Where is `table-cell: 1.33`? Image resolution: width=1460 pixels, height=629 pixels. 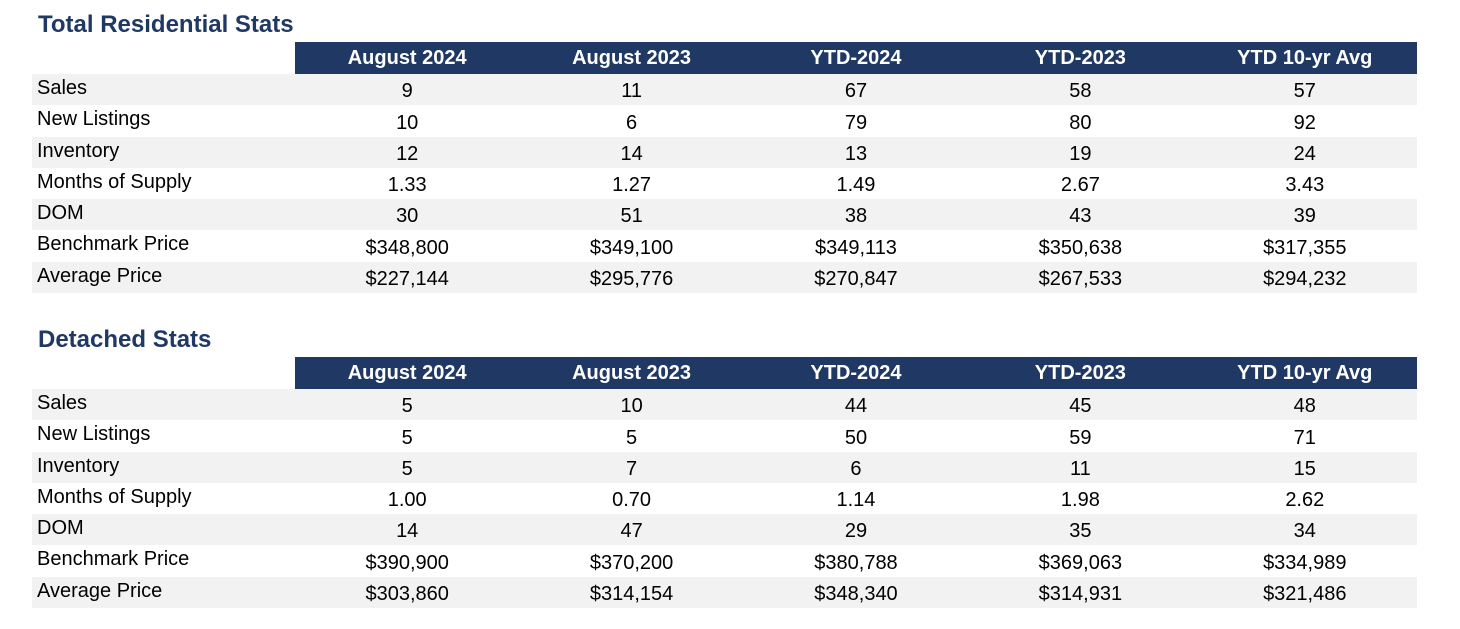 table-cell: 1.33 is located at coordinates (407, 183).